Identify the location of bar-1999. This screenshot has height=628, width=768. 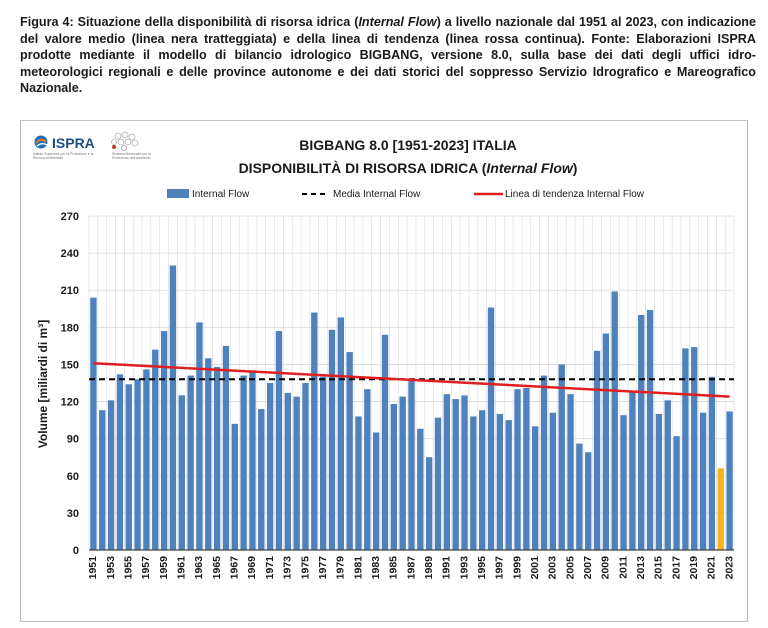
(517, 469).